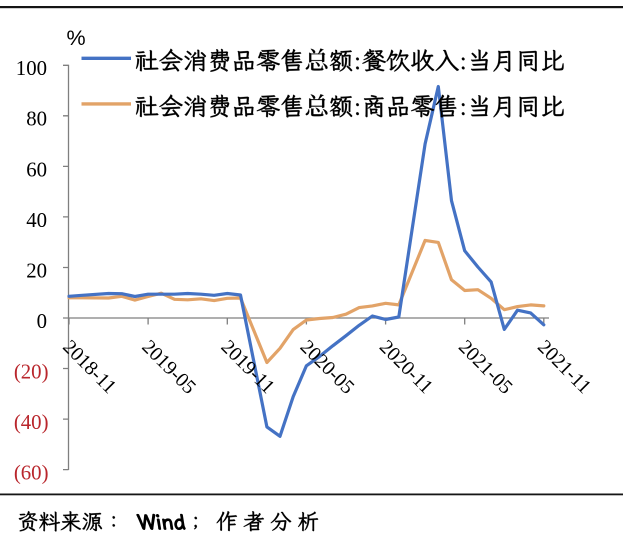 This screenshot has width=623, height=538. Describe the element at coordinates (31, 473) in the screenshot. I see `svg-text: (60)` at that location.